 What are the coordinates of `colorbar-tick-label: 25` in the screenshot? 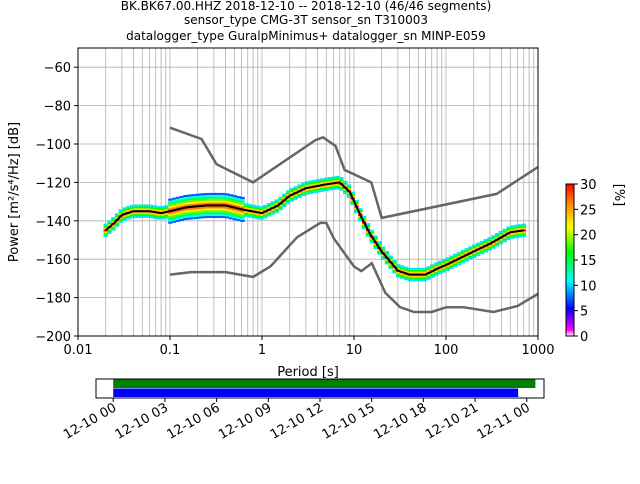 It's located at (588, 210).